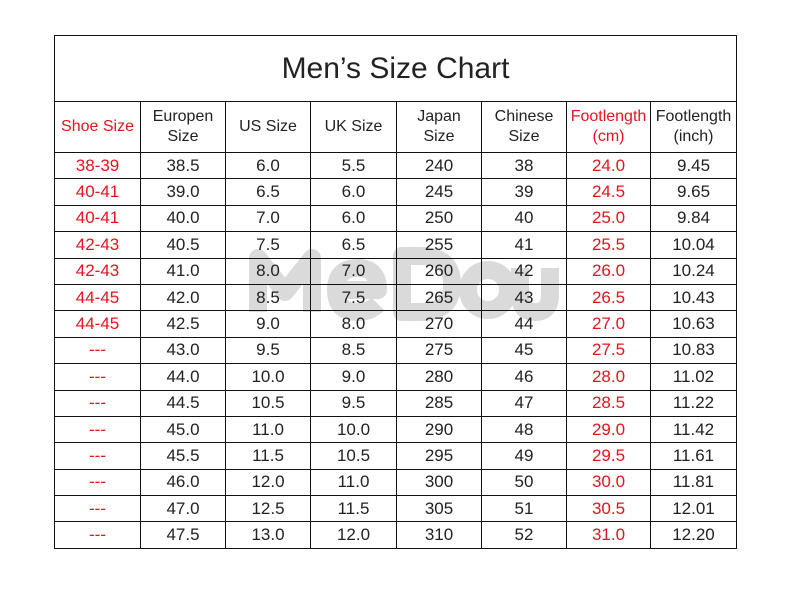 This screenshot has height=592, width=790. I want to click on cell-uk-size: 5.5, so click(353, 165).